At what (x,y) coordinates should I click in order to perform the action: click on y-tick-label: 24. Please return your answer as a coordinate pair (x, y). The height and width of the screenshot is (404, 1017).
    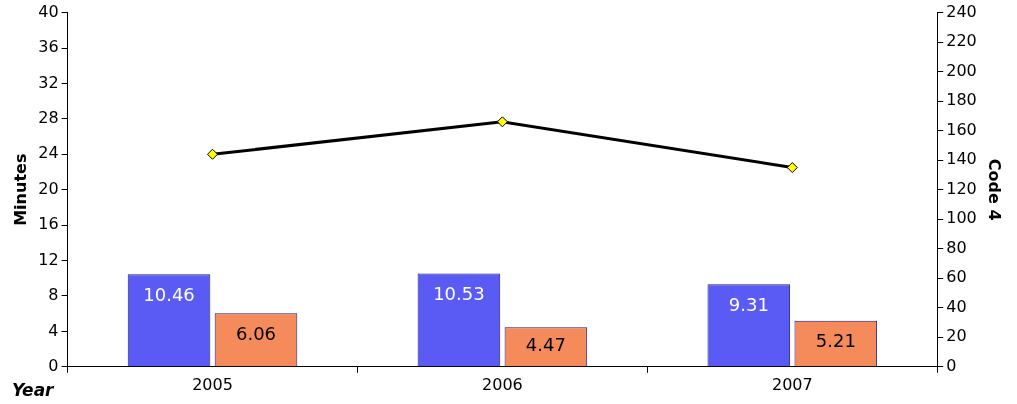
    Looking at the image, I should click on (48, 153).